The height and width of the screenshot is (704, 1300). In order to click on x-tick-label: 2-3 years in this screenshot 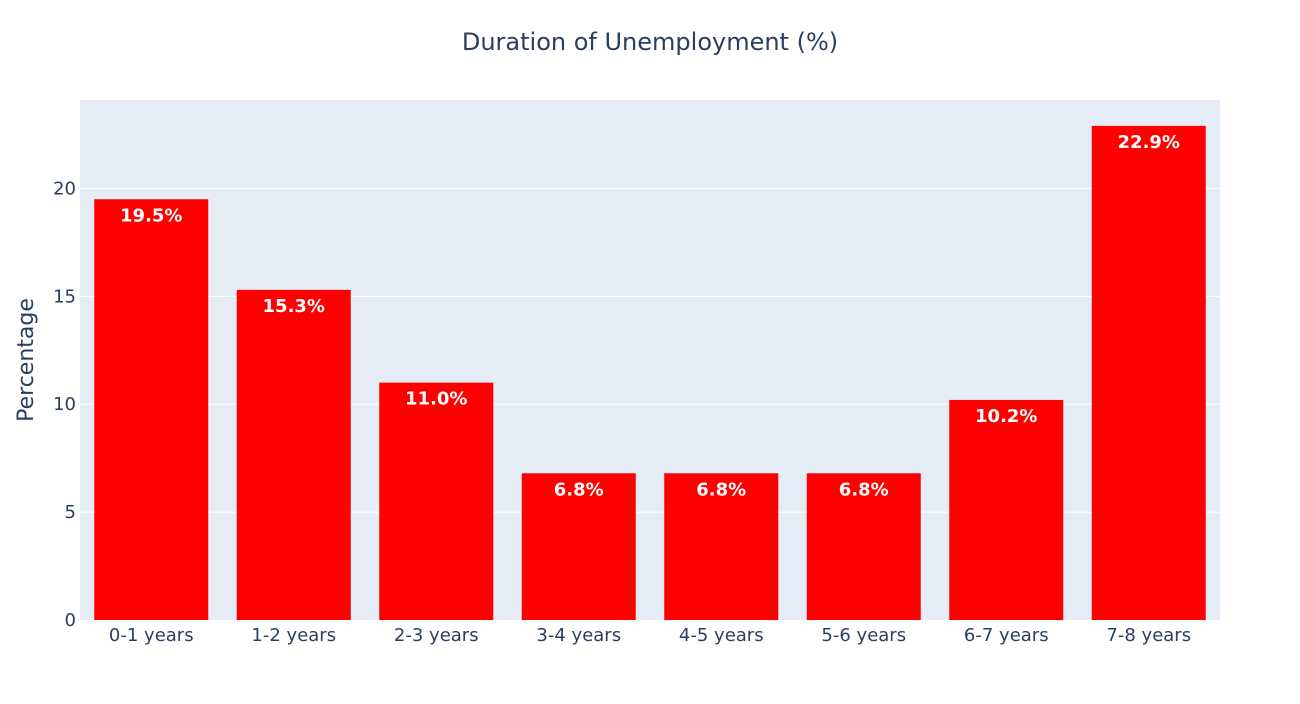, I will do `click(436, 635)`.